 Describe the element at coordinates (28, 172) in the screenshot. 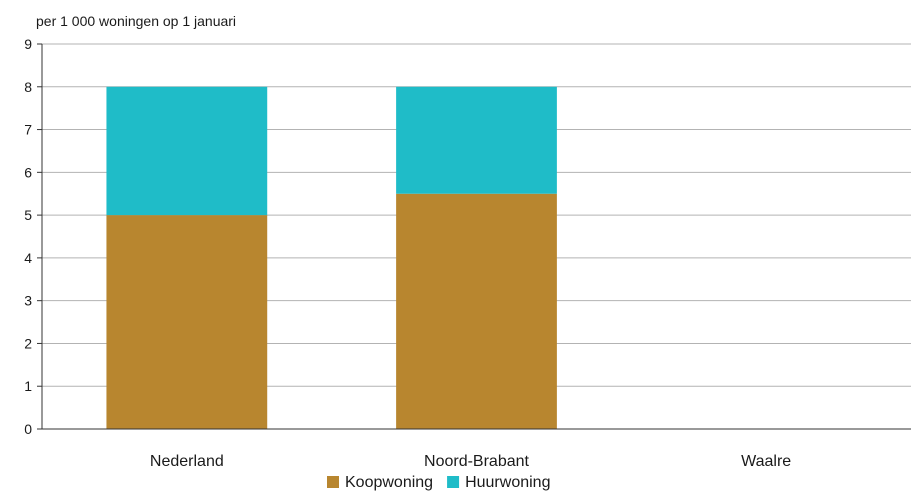

I see `y-tick-label: 6` at that location.